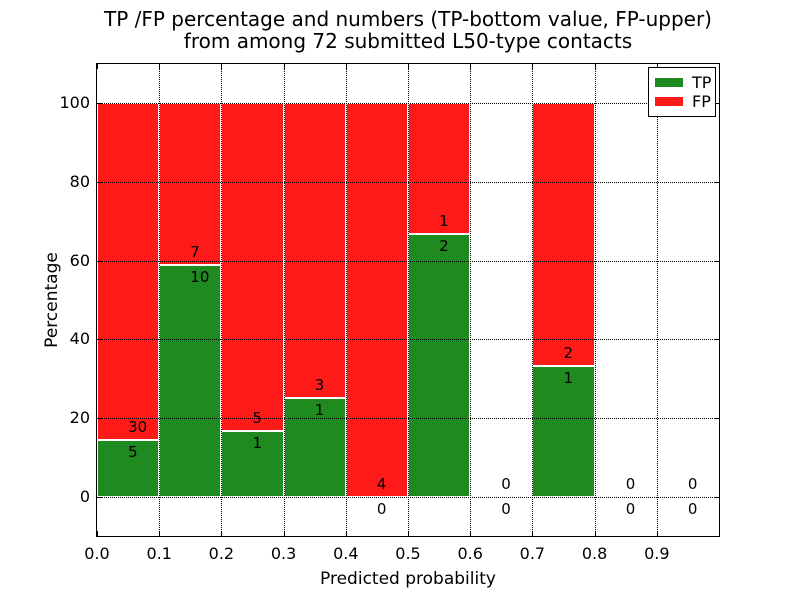  Describe the element at coordinates (221, 553) in the screenshot. I see `x-tick-label: 0.2` at that location.